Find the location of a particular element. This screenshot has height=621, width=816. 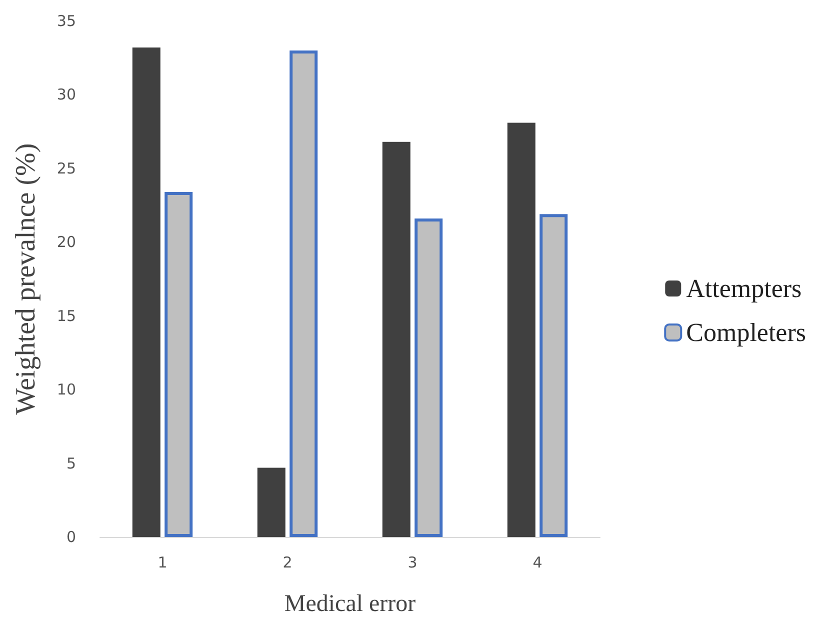

x-tick-label: 3 is located at coordinates (413, 563).